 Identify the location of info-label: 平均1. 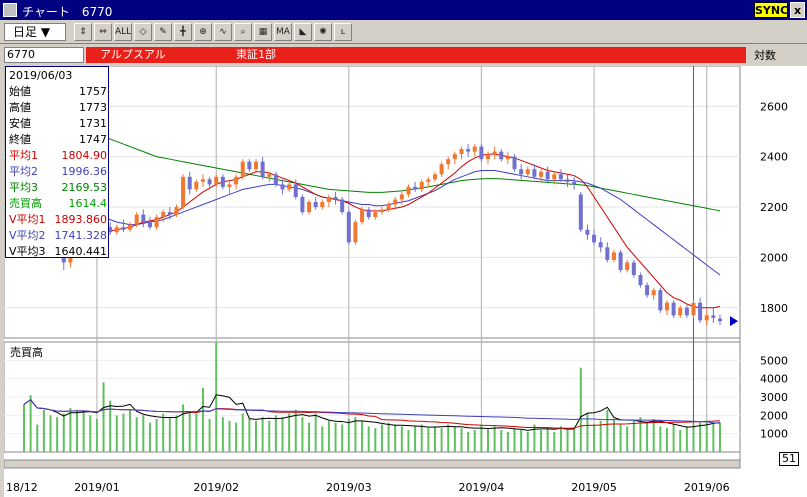
(23, 155).